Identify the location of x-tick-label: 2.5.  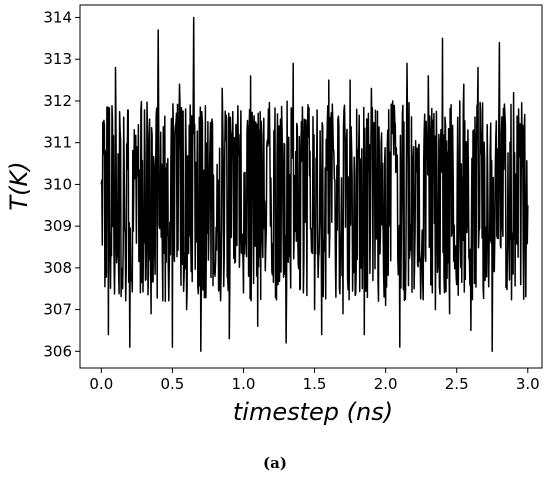
(457, 384).